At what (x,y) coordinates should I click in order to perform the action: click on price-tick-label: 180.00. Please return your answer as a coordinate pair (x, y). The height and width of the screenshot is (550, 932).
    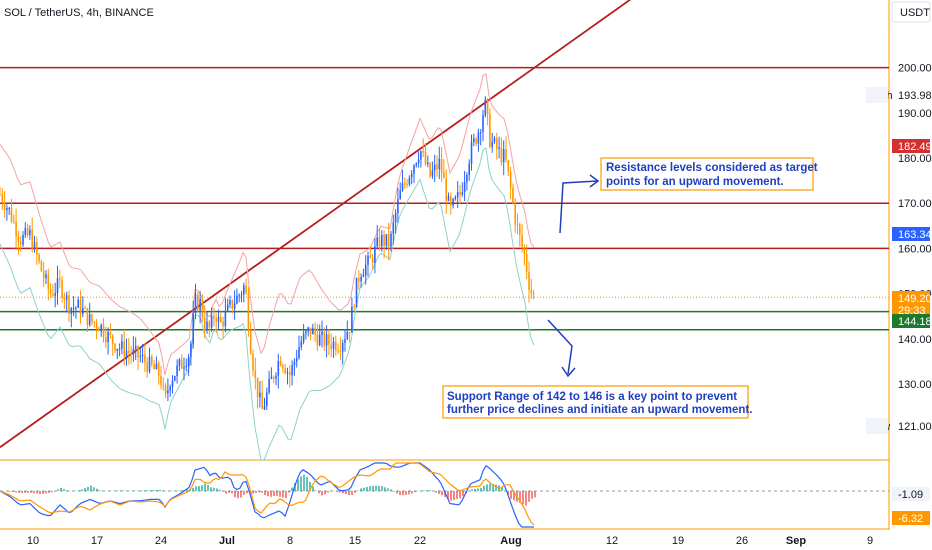
    Looking at the image, I should click on (915, 159).